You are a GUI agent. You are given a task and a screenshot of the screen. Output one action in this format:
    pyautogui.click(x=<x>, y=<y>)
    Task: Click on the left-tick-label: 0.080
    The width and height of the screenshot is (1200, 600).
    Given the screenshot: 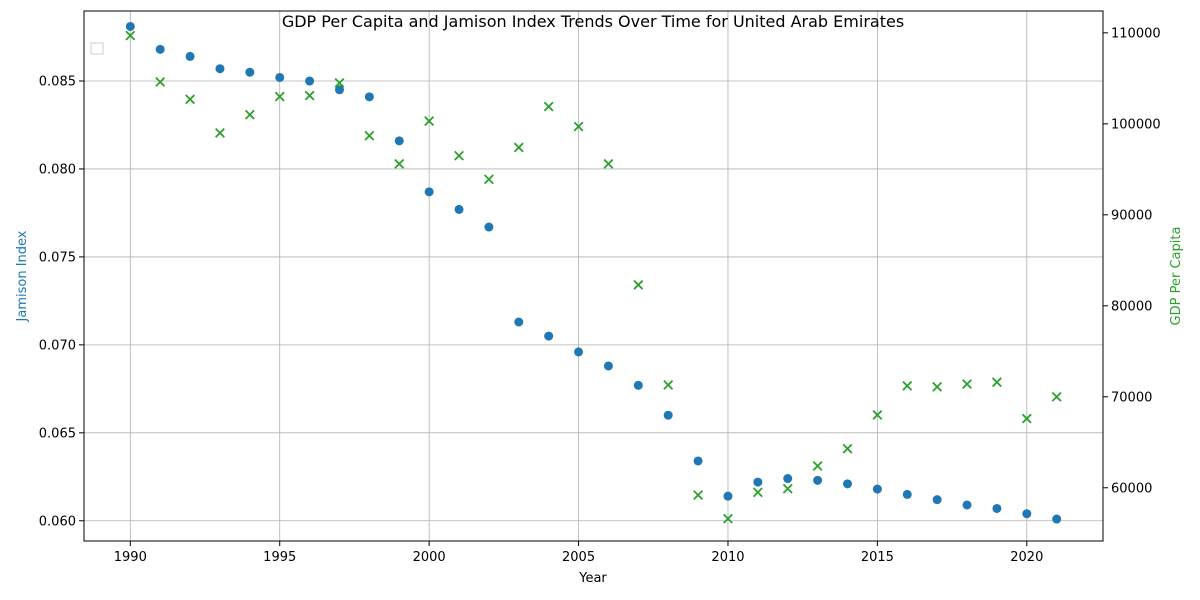 What is the action you would take?
    pyautogui.click(x=57, y=169)
    